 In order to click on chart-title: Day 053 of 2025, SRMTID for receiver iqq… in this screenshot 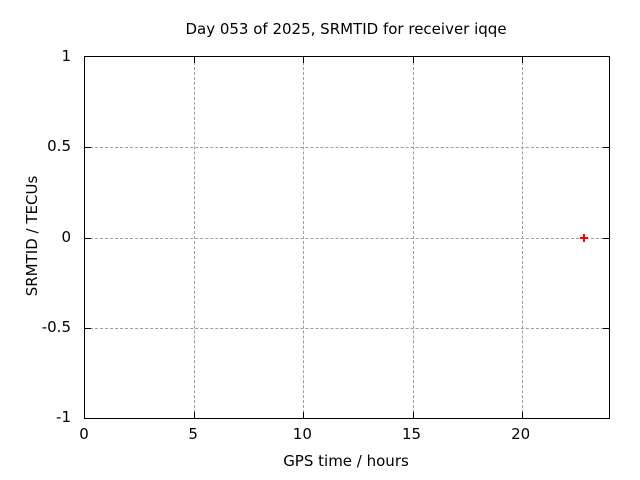, I will do `click(346, 29)`.